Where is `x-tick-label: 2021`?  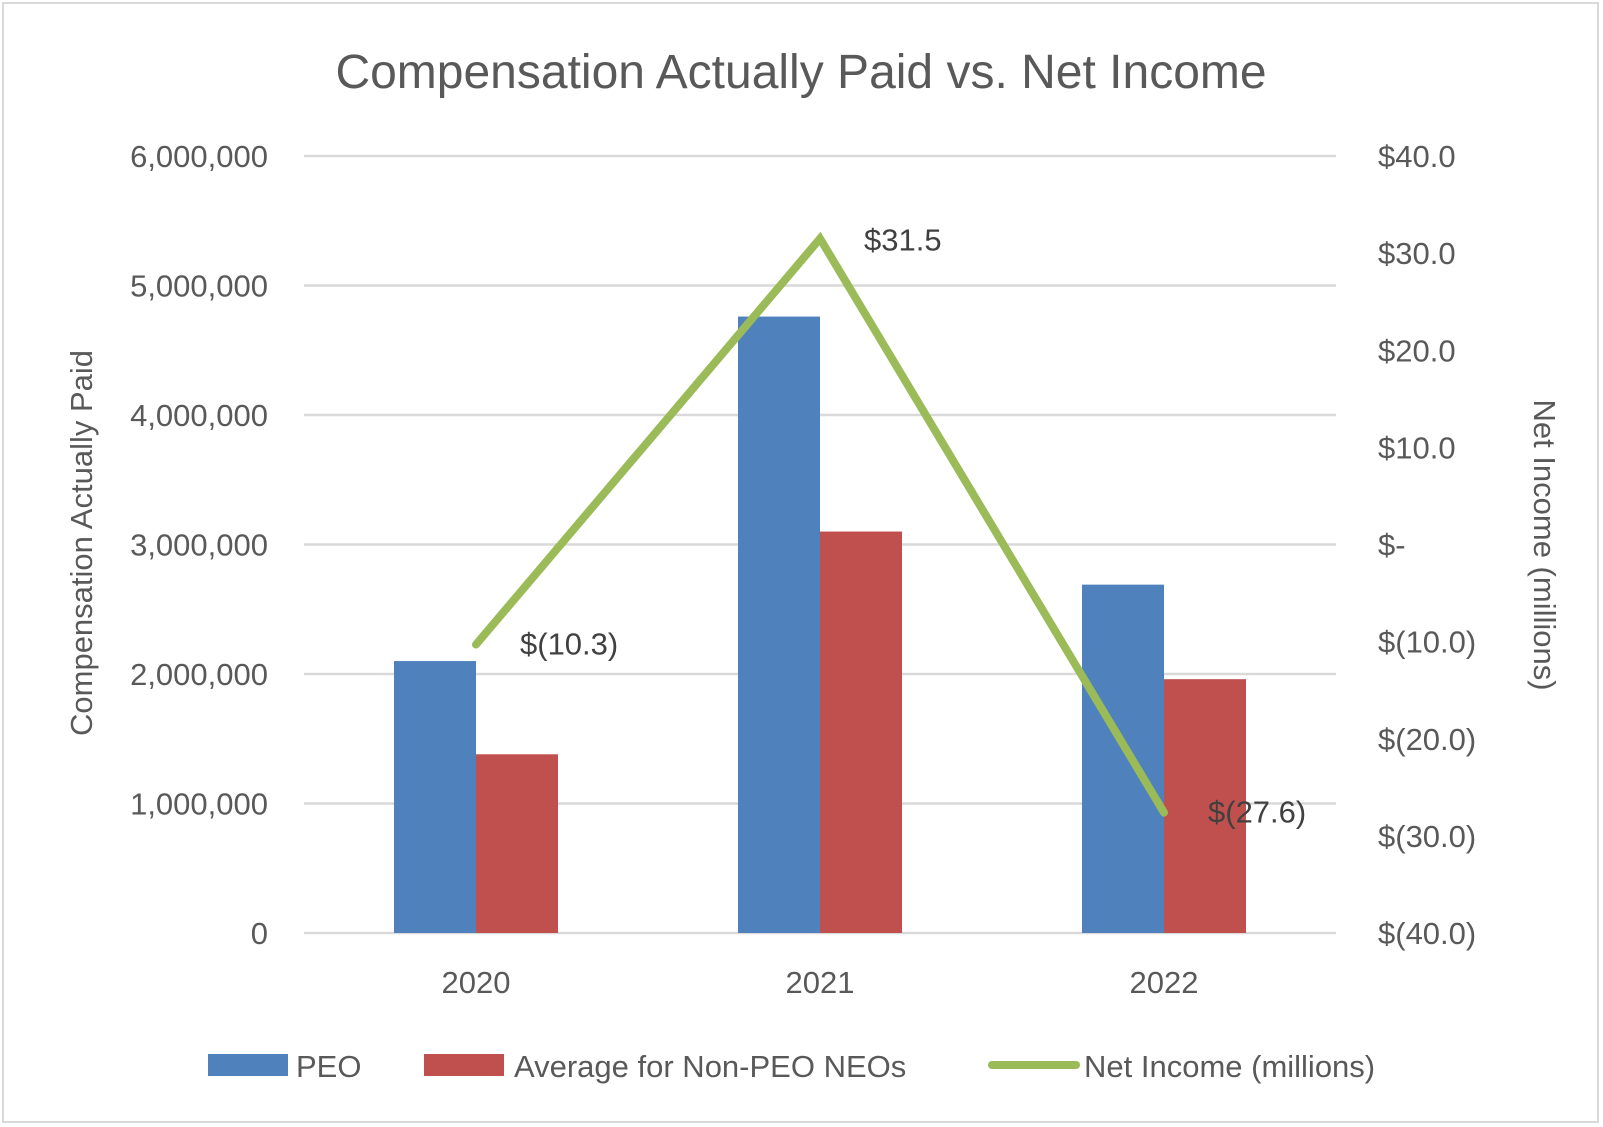
x-tick-label: 2021 is located at coordinates (820, 982).